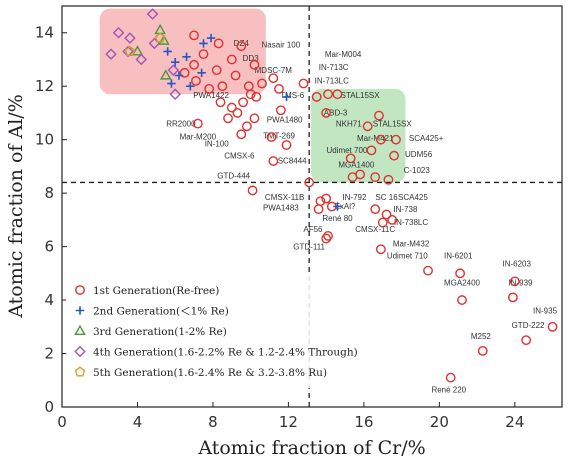  I want to click on alloy-label: TMT-269, so click(279, 135).